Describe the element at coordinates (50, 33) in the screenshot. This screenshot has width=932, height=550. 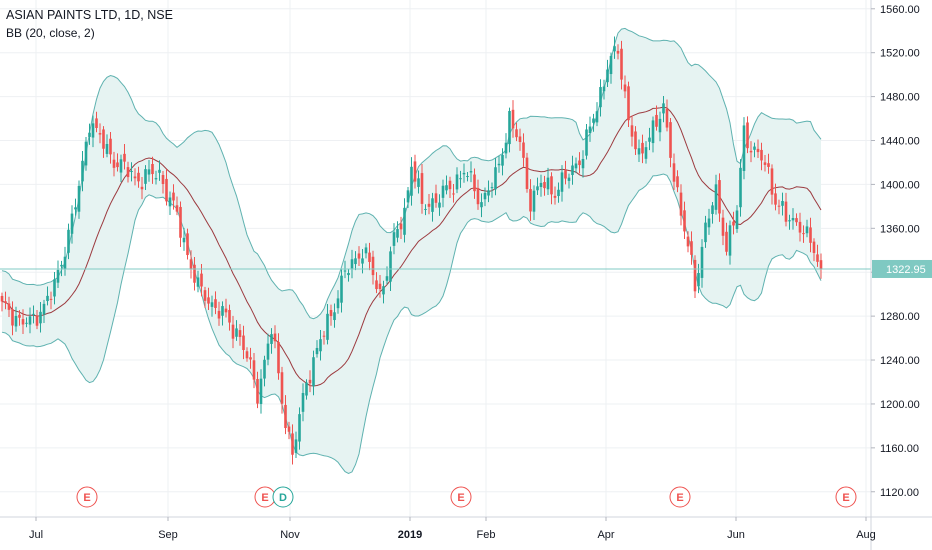
I see `indicator-label: BB (20, close, 2)` at that location.